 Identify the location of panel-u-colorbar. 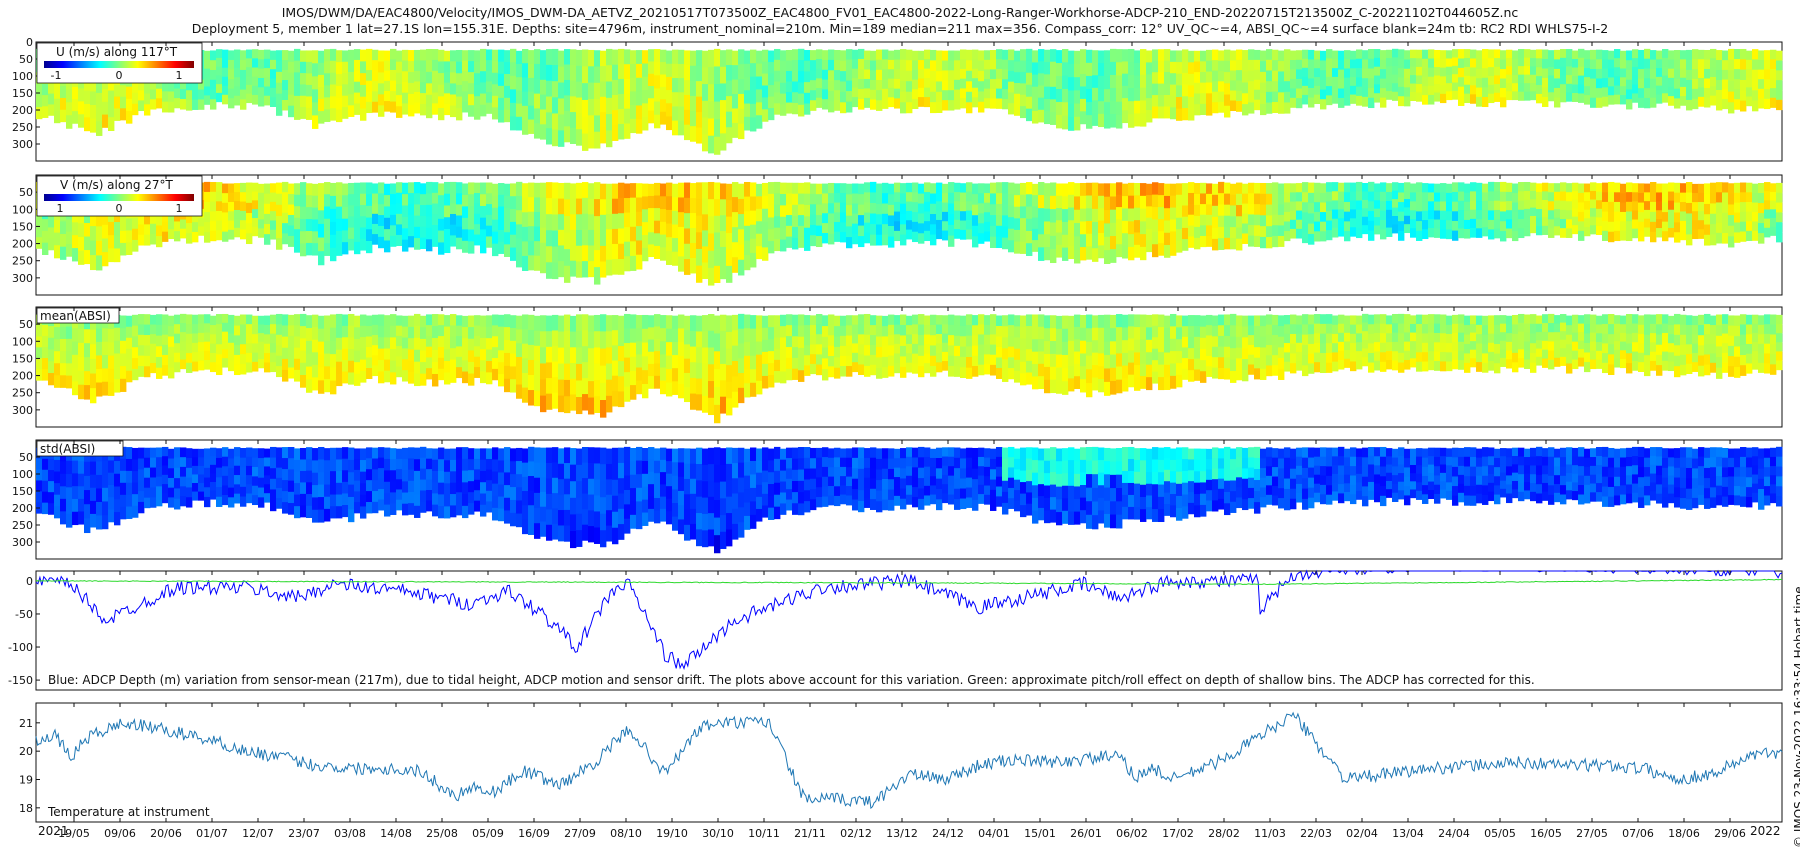
(119, 64).